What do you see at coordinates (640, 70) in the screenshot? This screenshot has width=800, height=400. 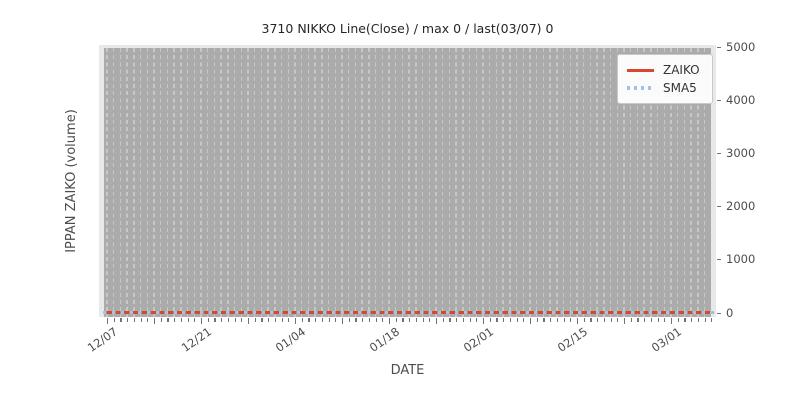 I see `zaiko-line-swatch-icon` at bounding box center [640, 70].